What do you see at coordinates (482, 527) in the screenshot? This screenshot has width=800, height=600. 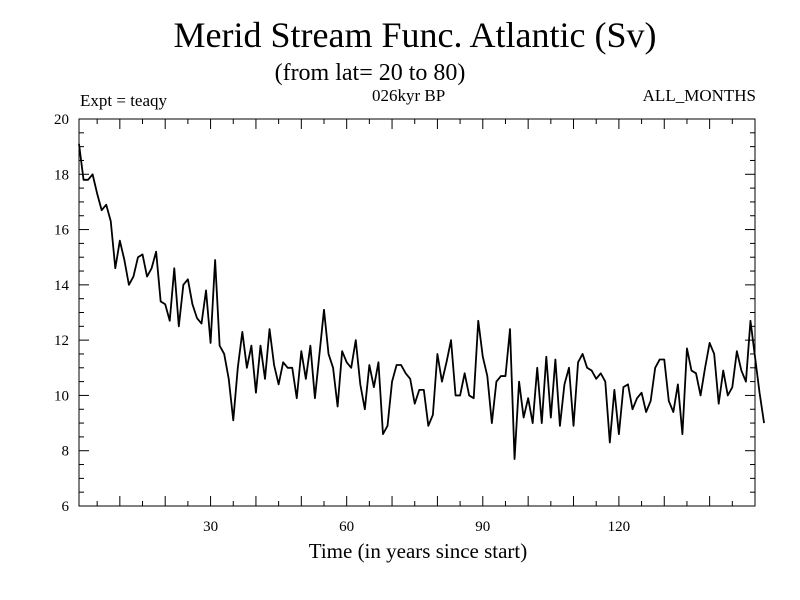 I see `x-tick-label: 90` at bounding box center [482, 527].